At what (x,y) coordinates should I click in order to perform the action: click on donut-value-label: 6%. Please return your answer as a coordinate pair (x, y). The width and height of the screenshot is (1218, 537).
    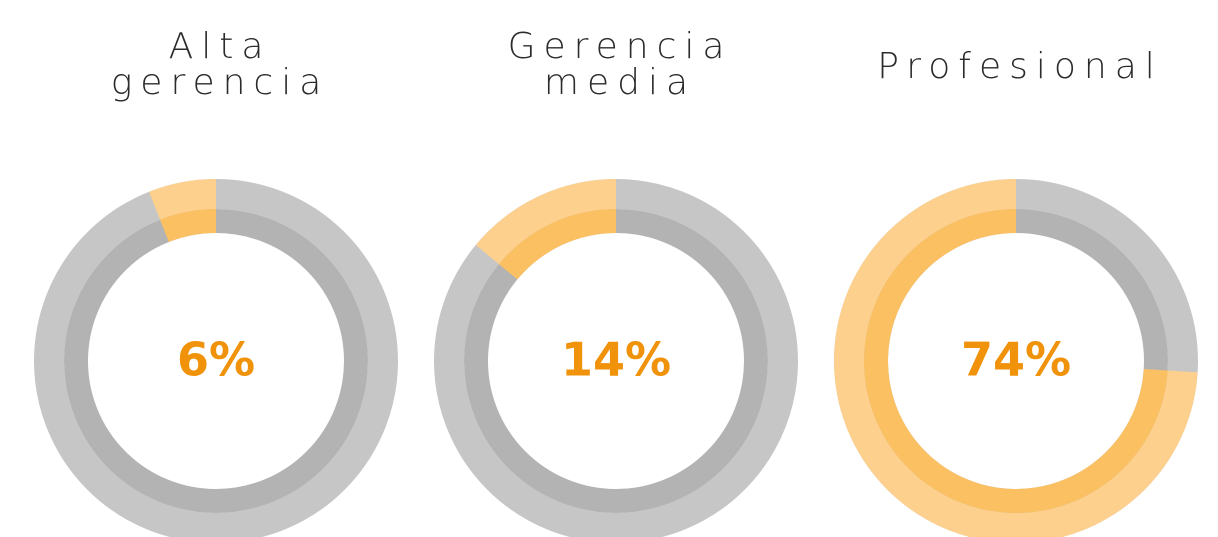
    Looking at the image, I should click on (216, 360).